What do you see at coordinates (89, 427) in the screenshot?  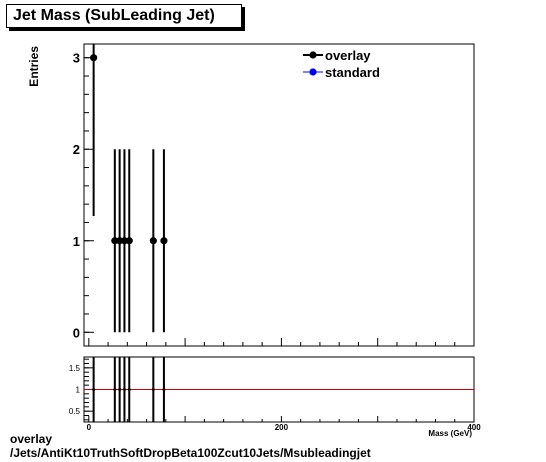 I see `x-tick-label: 0` at bounding box center [89, 427].